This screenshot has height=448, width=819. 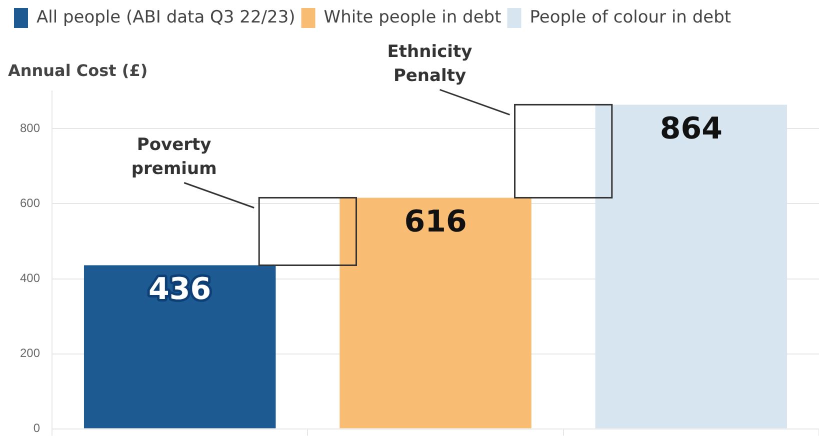 I want to click on legend-label: White people in debt, so click(x=413, y=17).